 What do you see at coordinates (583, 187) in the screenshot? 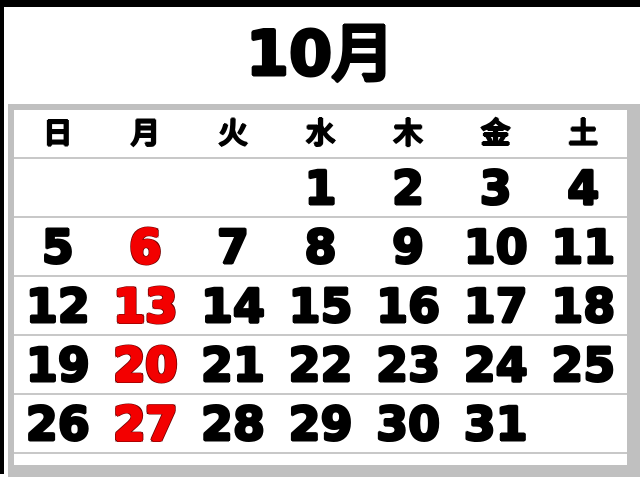
I see `date-cell: 4` at bounding box center [583, 187].